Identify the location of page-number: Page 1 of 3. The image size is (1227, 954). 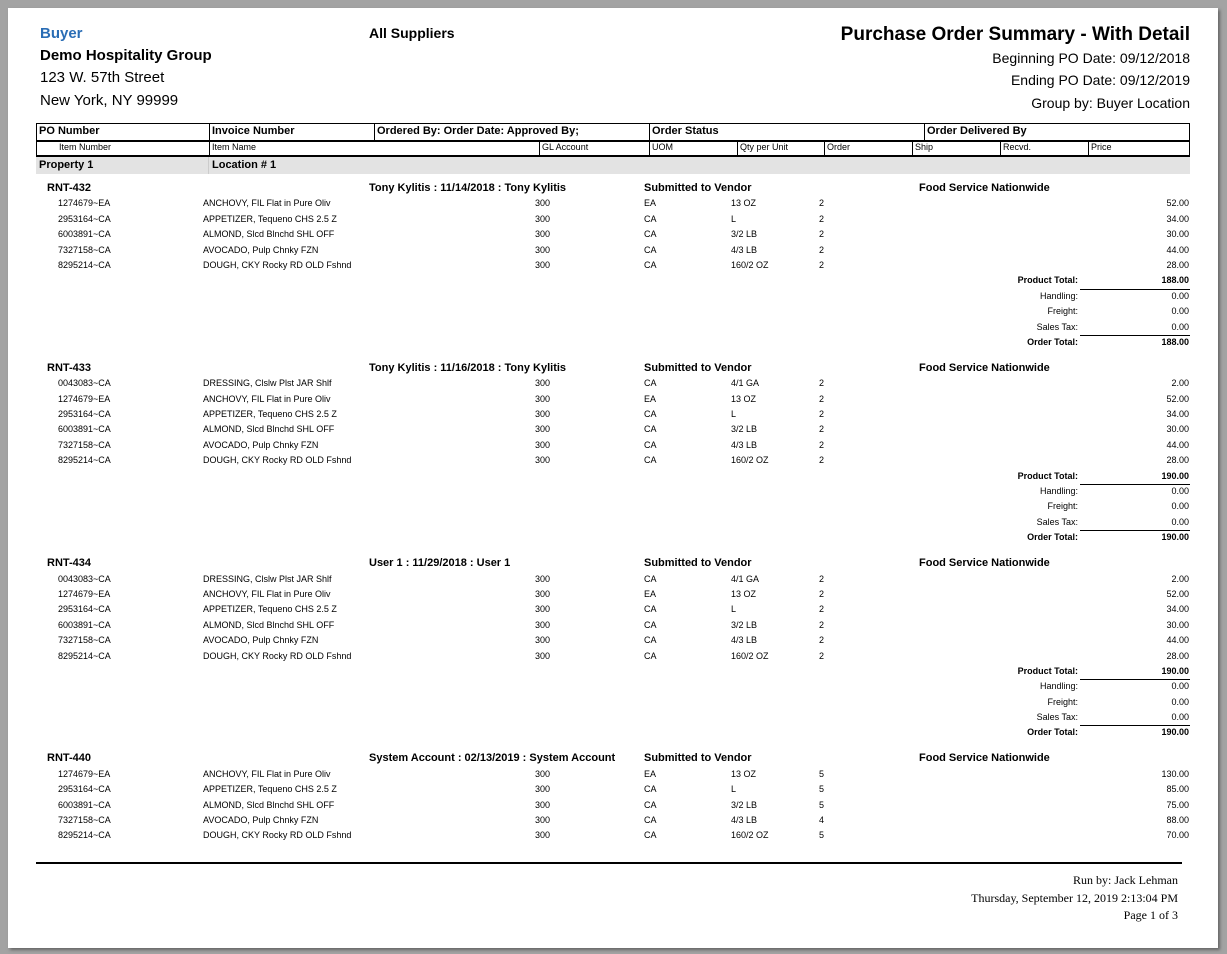
(1150, 915).